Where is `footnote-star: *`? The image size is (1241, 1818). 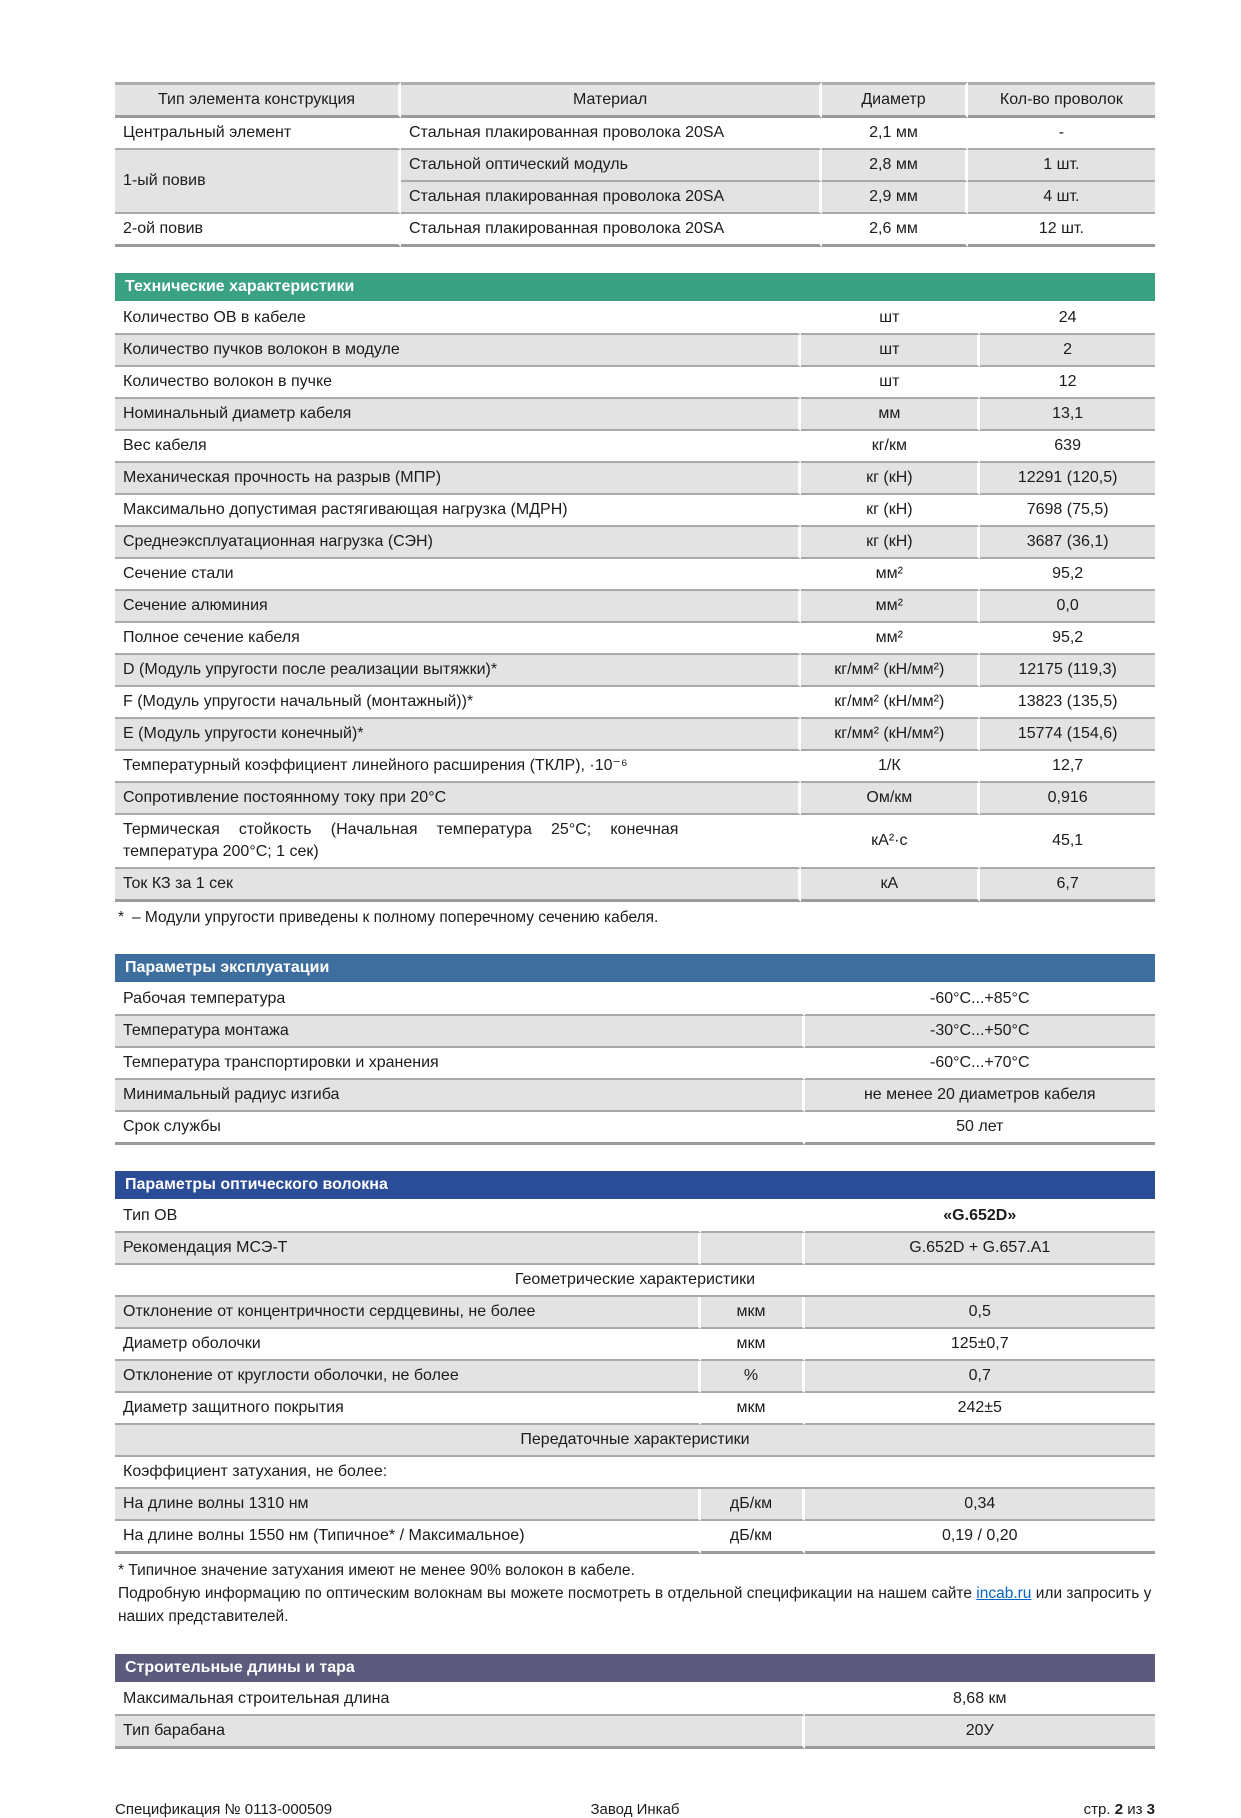 footnote-star: * is located at coordinates (121, 917).